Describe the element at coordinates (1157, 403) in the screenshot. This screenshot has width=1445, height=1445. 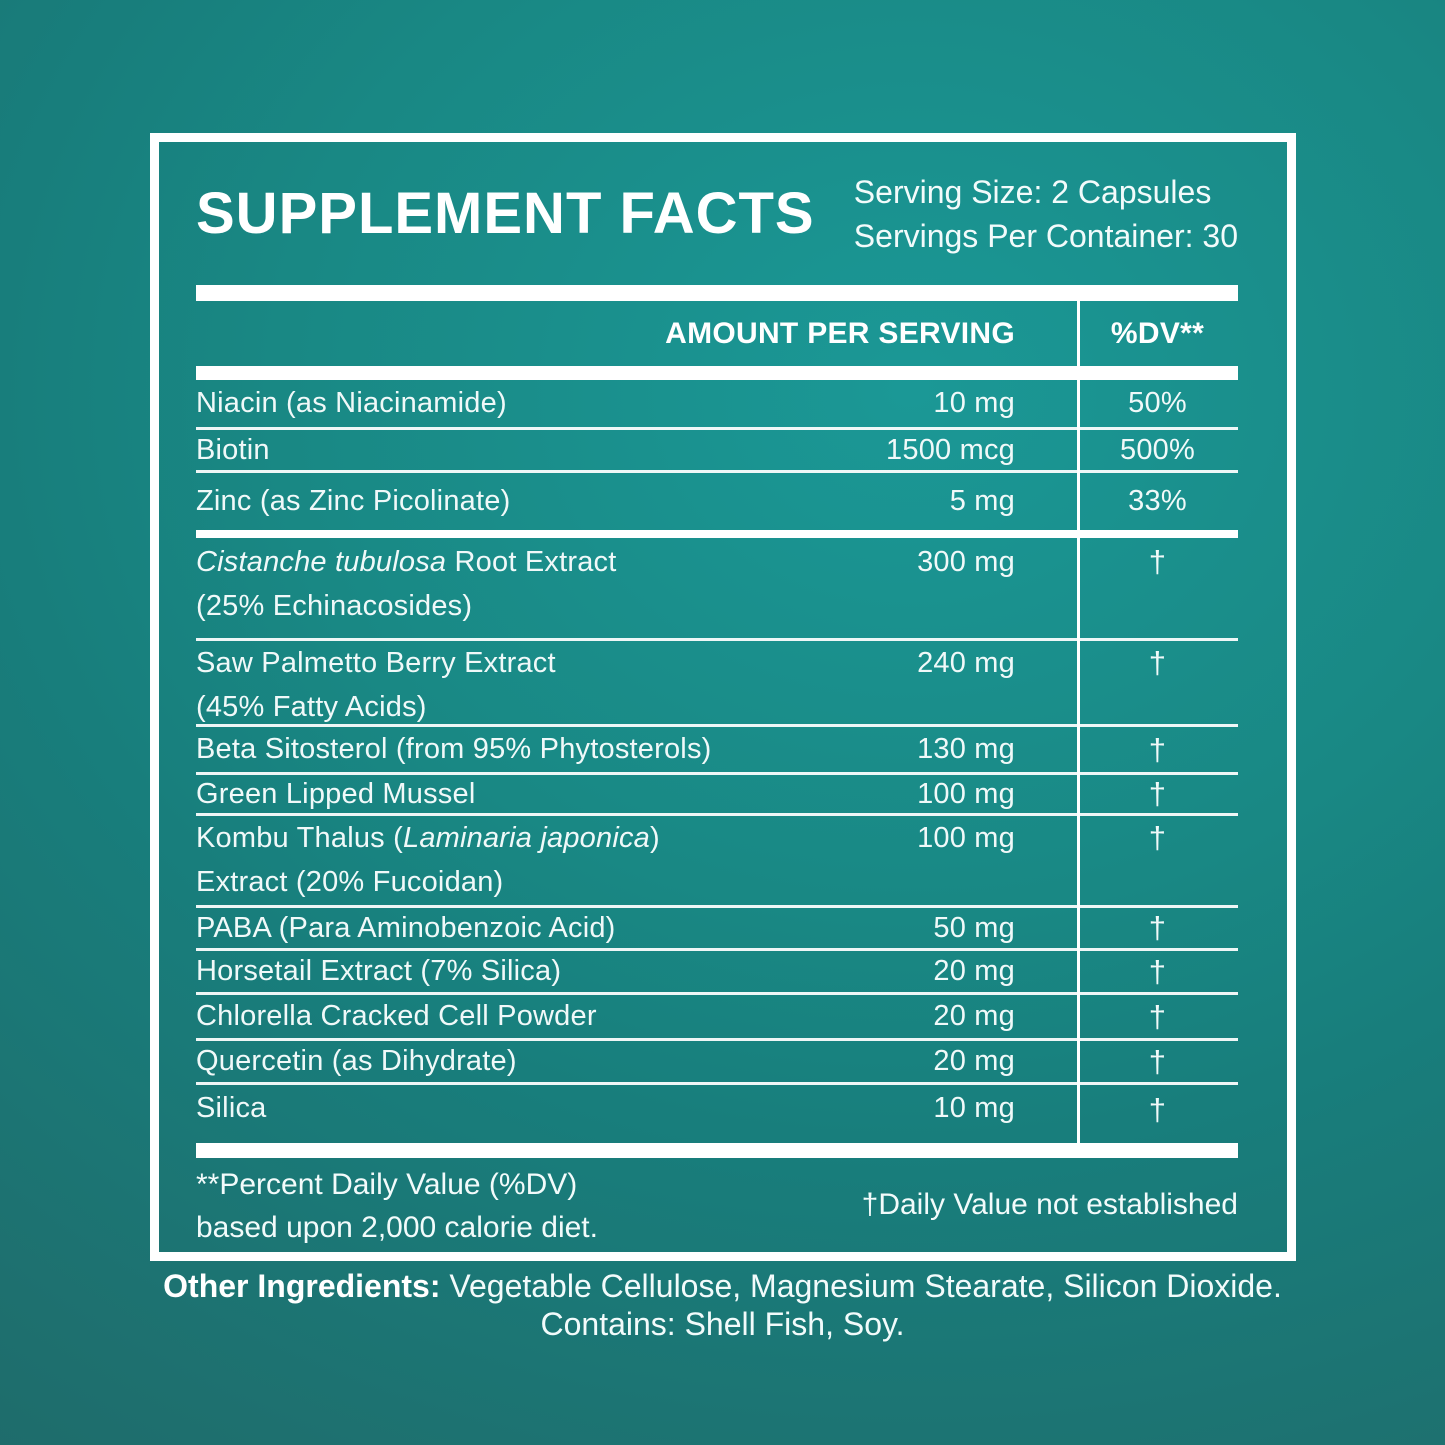
I see `dv-percent-value: 50%` at that location.